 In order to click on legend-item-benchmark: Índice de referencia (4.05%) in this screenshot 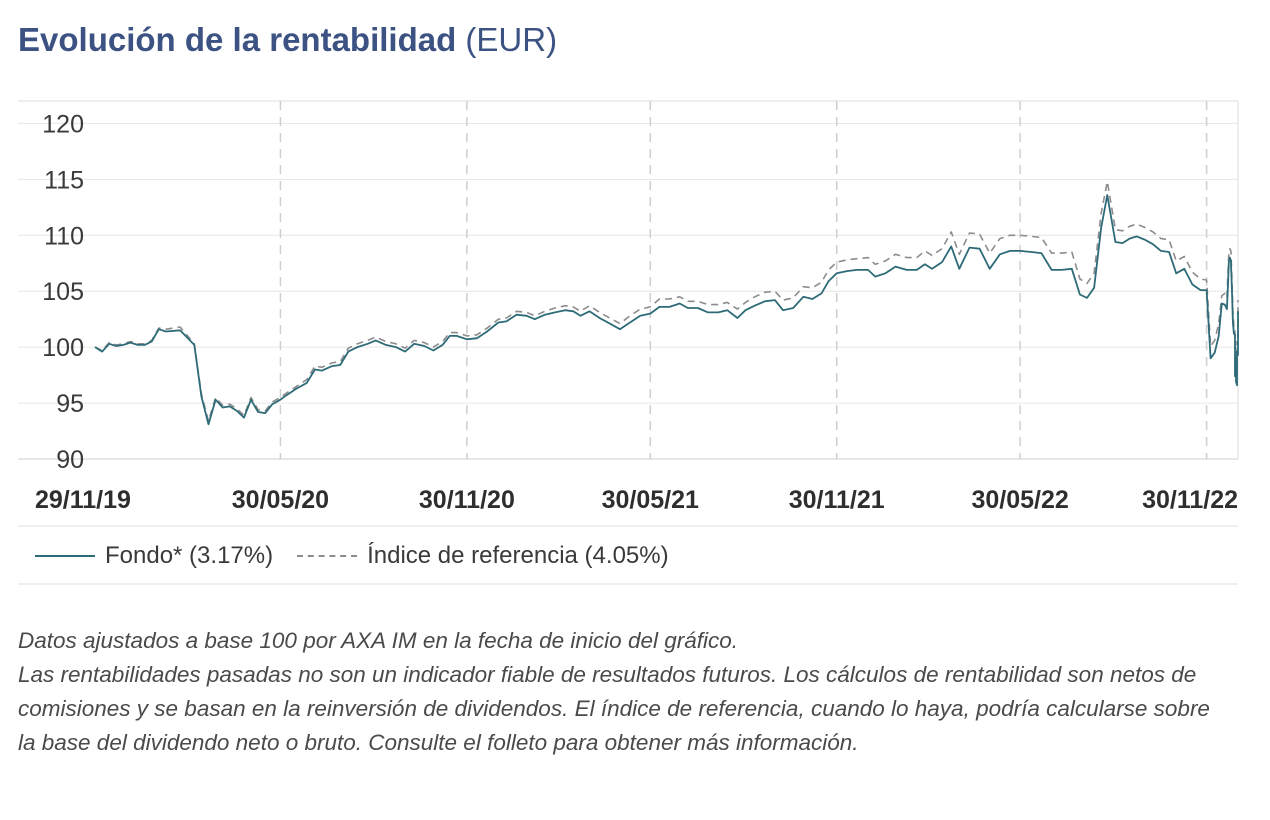, I will do `click(483, 556)`.